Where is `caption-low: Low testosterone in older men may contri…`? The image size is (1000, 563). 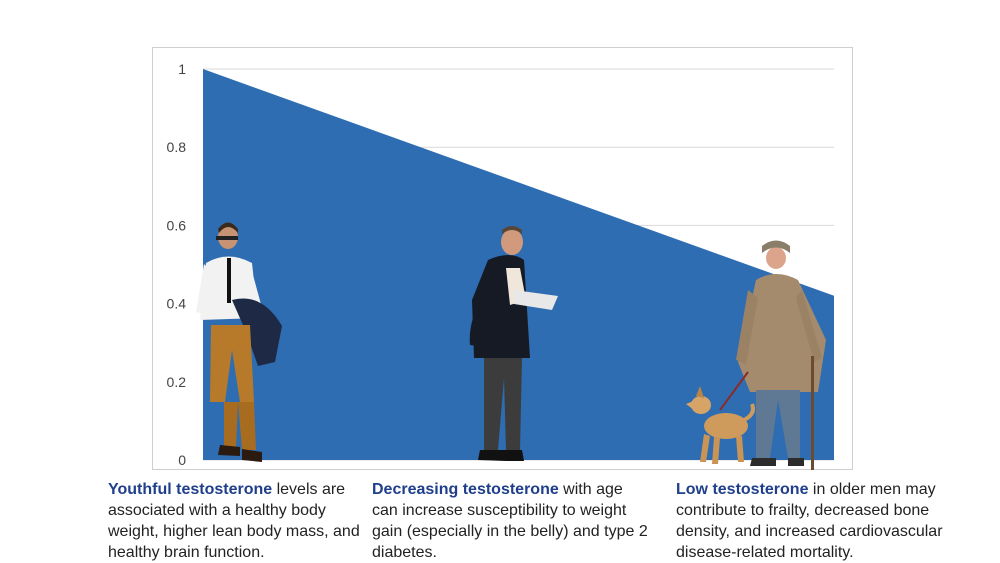
caption-low: Low testosterone in older men may contri… is located at coordinates (821, 521).